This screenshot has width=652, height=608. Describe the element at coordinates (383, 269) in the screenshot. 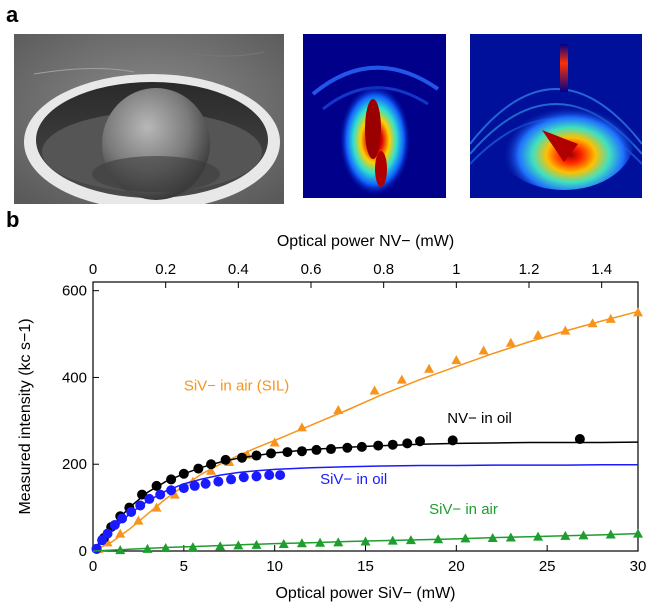

I see `x-top-tick-label: 0.8` at that location.